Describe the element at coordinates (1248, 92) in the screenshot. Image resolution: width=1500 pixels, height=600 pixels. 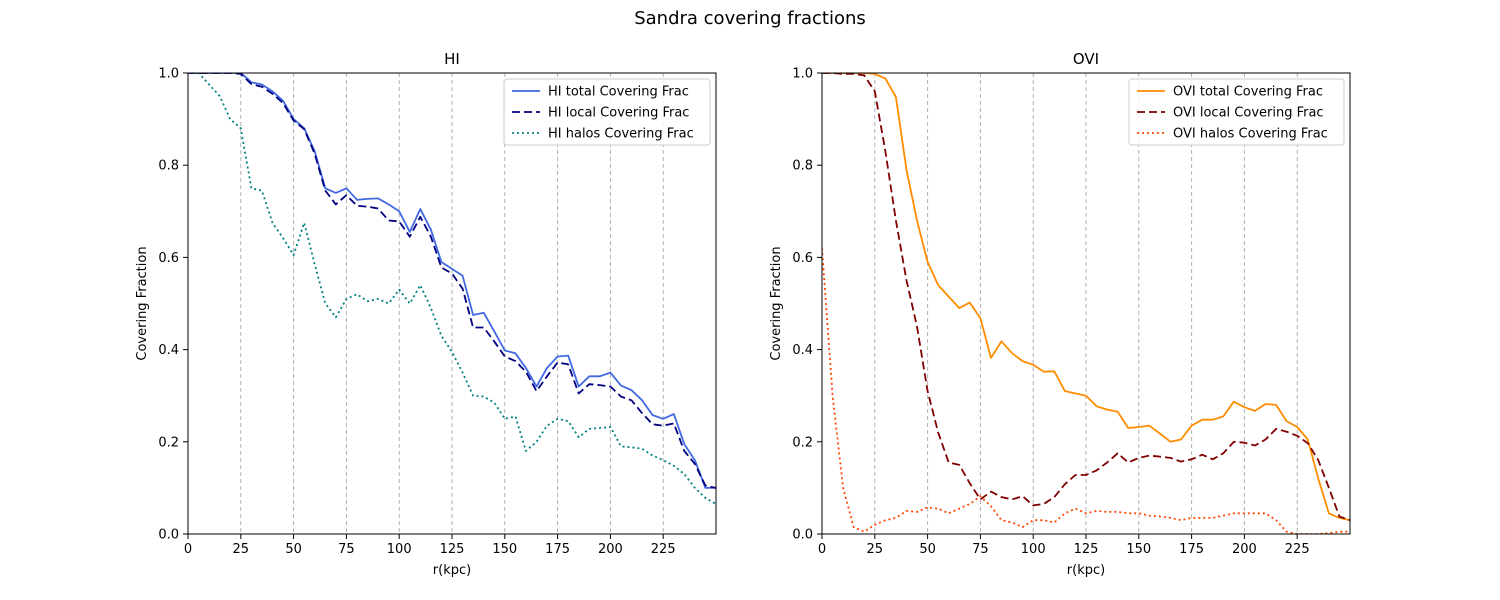
I see `legend-entry: OVI total Covering Frac` at that location.